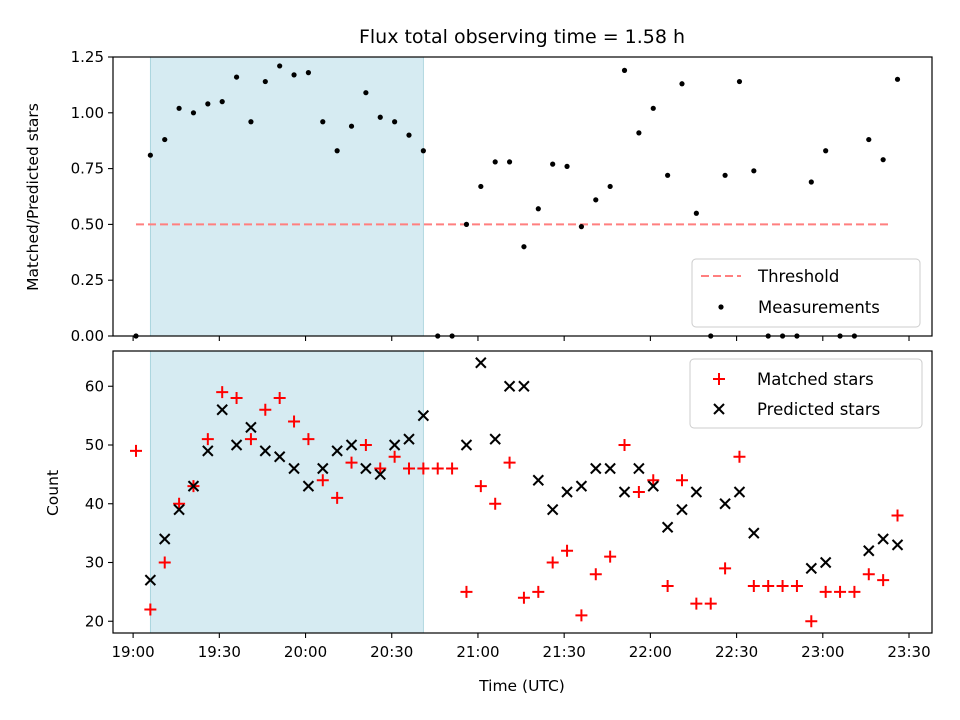 This screenshot has height=720, width=960. I want to click on x-tick-label: 22:00, so click(650, 652).